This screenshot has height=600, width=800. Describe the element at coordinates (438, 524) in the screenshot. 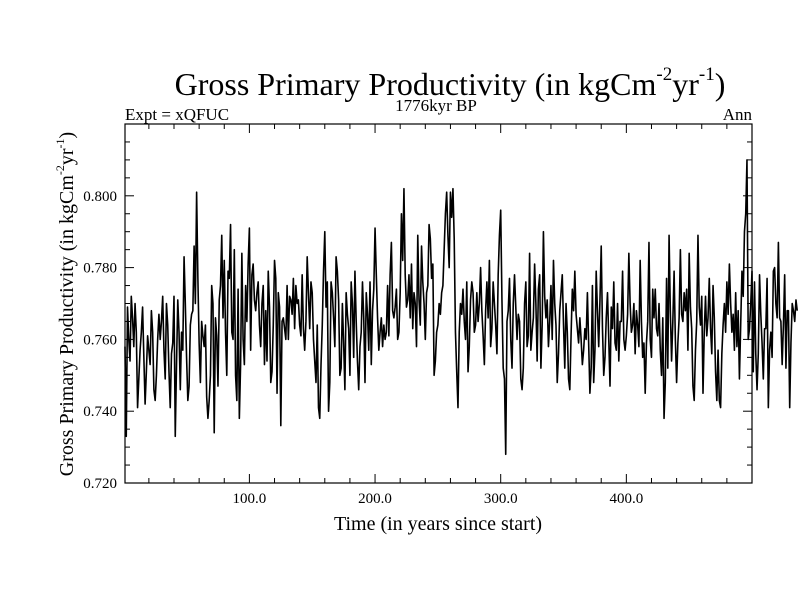

I see `x-axis-label: Time (in years since start)` at that location.